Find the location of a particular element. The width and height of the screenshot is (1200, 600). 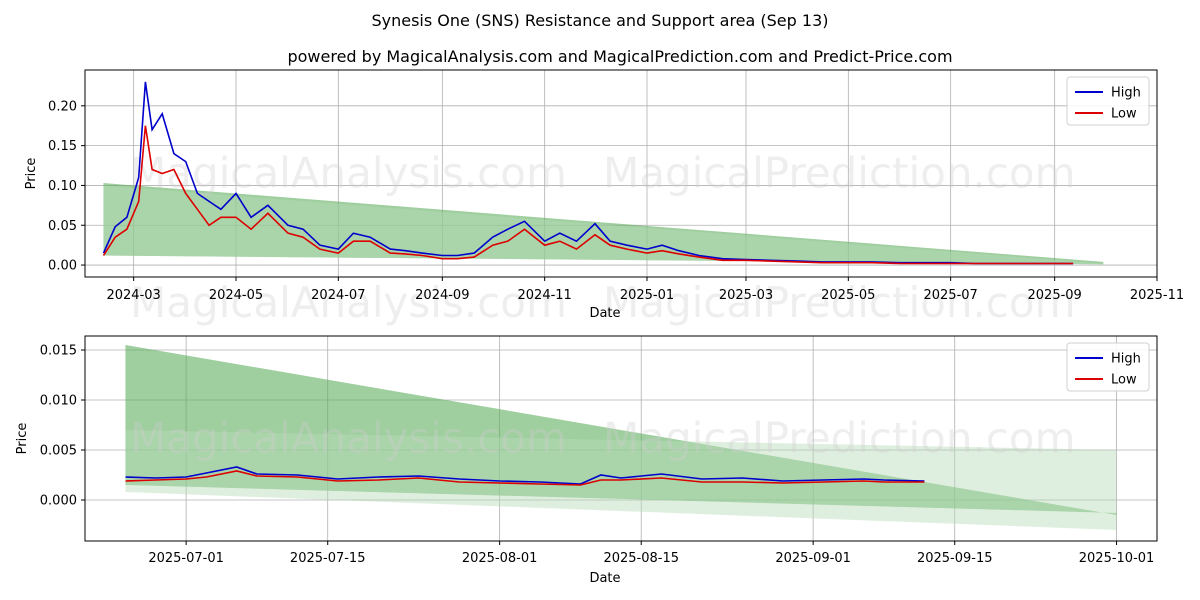

series-line-low is located at coordinates (525, 478).